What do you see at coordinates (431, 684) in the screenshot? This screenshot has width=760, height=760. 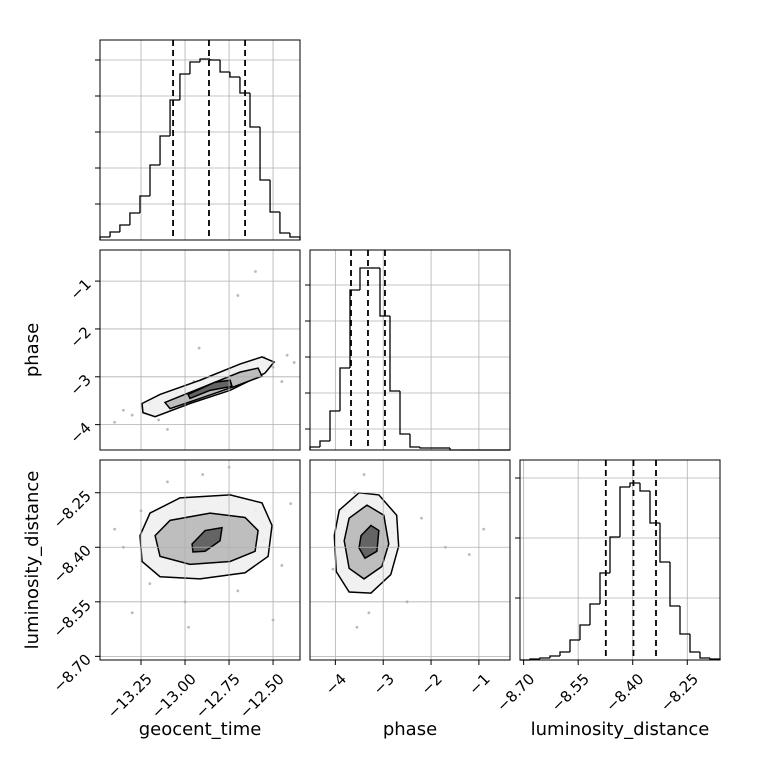 I see `x-tick-label: −2` at bounding box center [431, 684].